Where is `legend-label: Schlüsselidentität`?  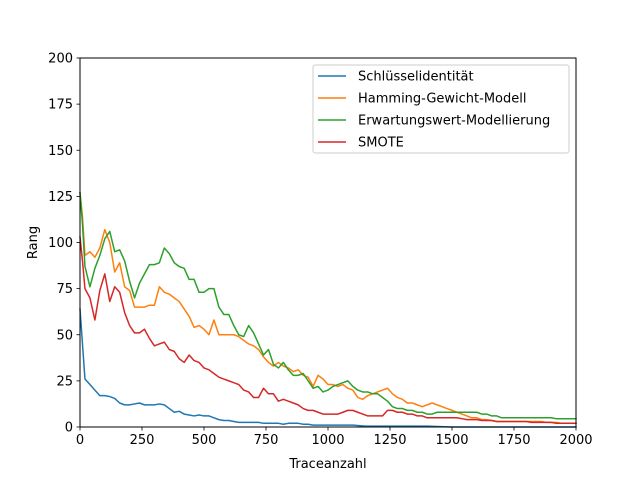
legend-label: Schlüsselidentität is located at coordinates (416, 77).